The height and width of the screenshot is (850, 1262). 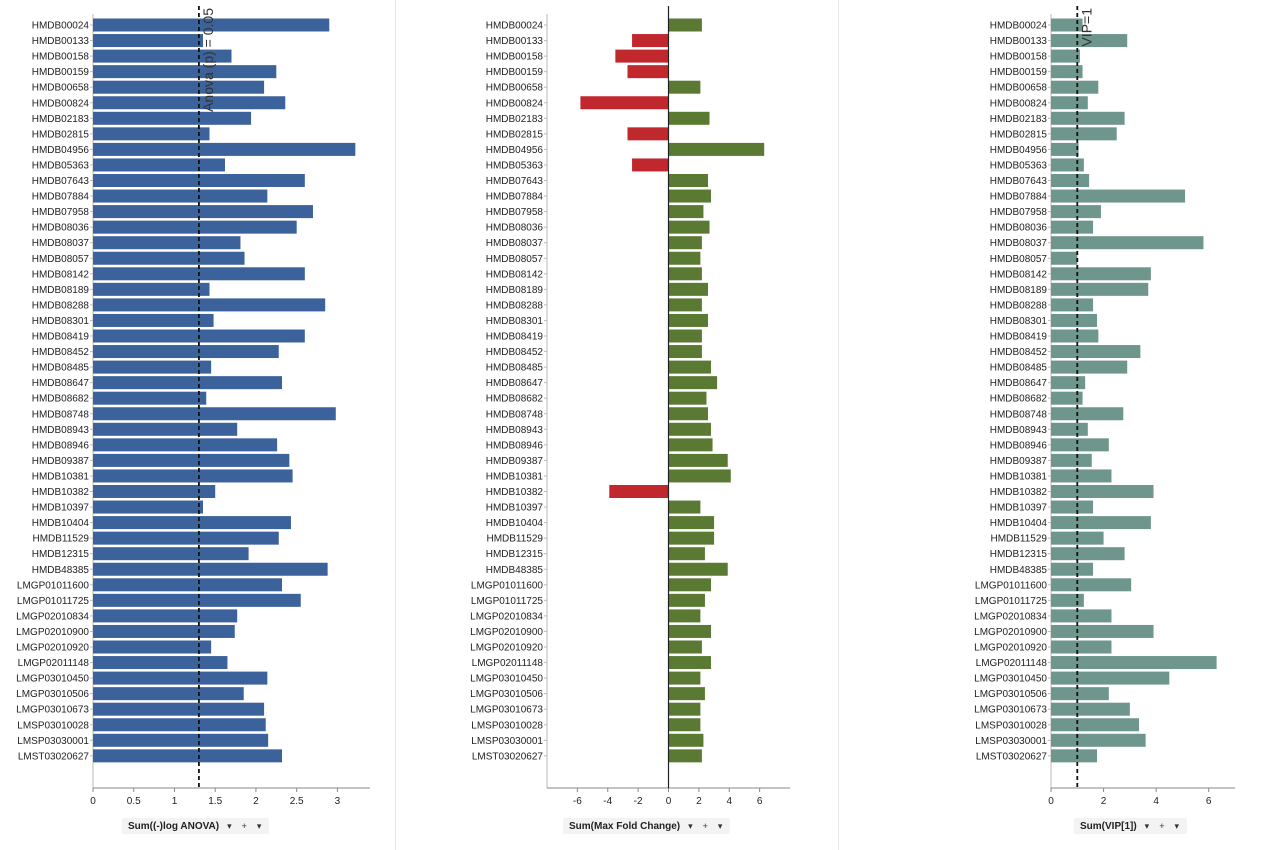 What do you see at coordinates (625, 826) in the screenshot?
I see `fold-change-axis-title: Sum(Max Fold Change)` at bounding box center [625, 826].